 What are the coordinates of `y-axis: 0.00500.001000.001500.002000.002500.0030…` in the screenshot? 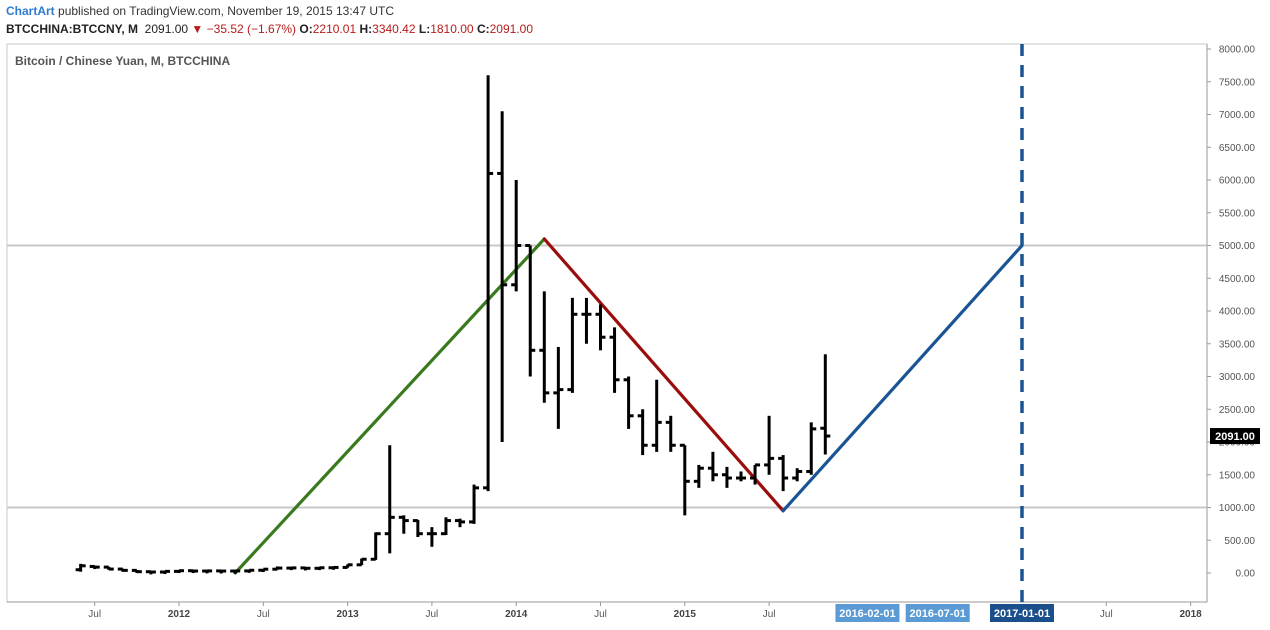 It's located at (1233, 312).